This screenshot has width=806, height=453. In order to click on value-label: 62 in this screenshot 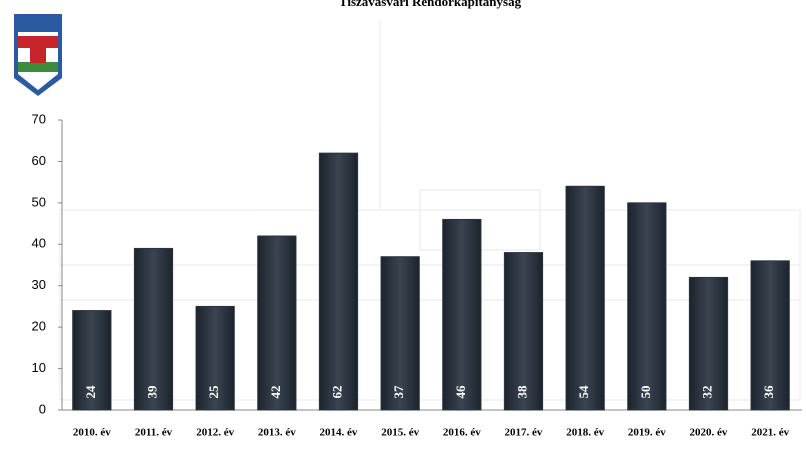, I will do `click(336, 392)`.